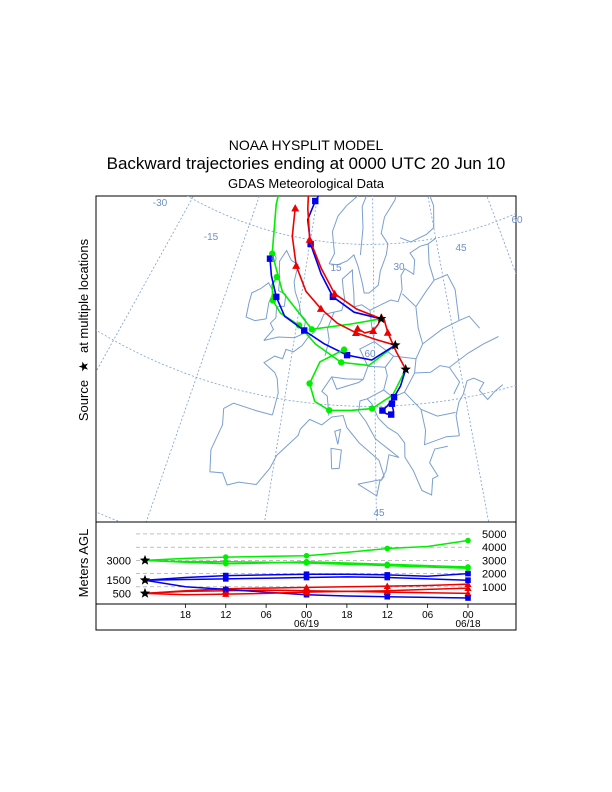  Describe the element at coordinates (338, 252) in the screenshot. I see `map-trajectories` at that location.